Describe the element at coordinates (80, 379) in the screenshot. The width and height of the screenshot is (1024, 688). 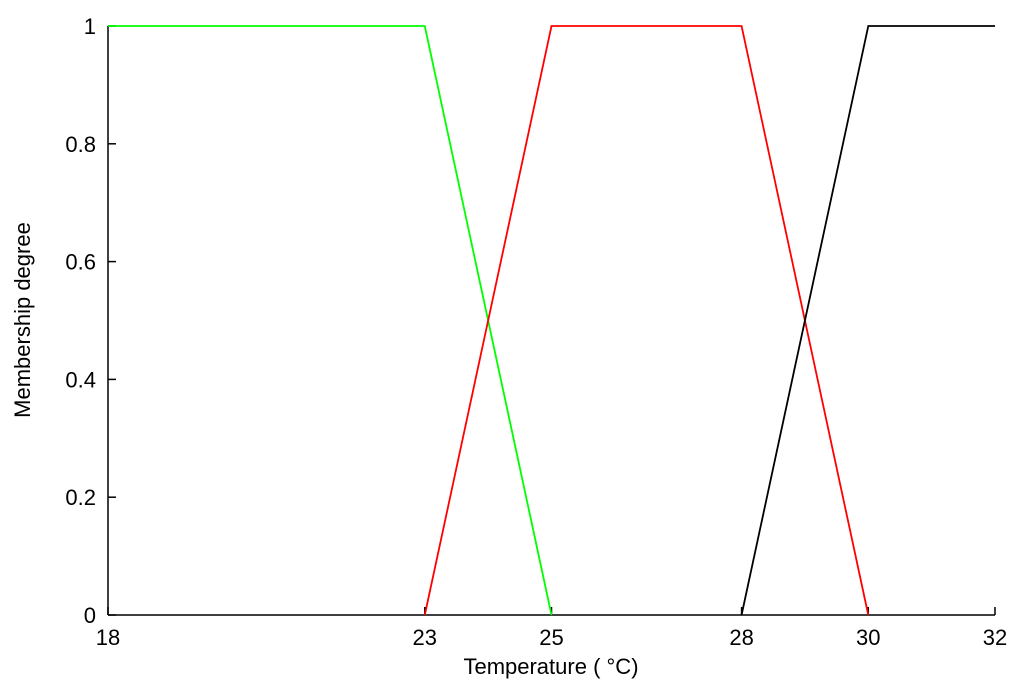
I see `y-tick-label: 0.4` at that location.